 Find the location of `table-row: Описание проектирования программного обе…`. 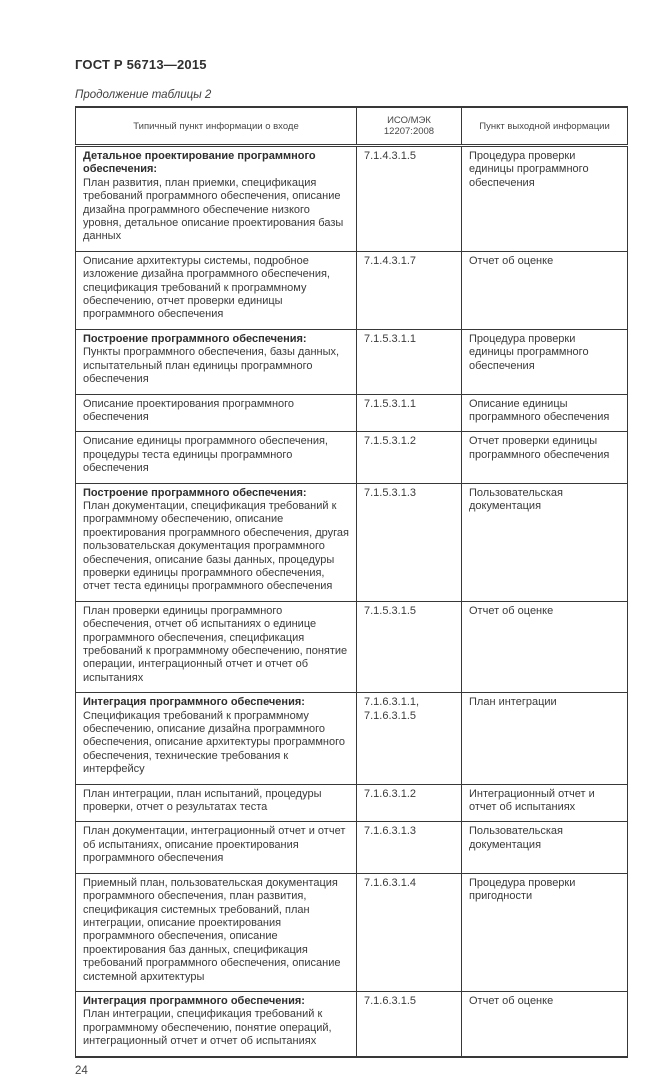

table-row: Описание проектирования программного обе… is located at coordinates (351, 412).